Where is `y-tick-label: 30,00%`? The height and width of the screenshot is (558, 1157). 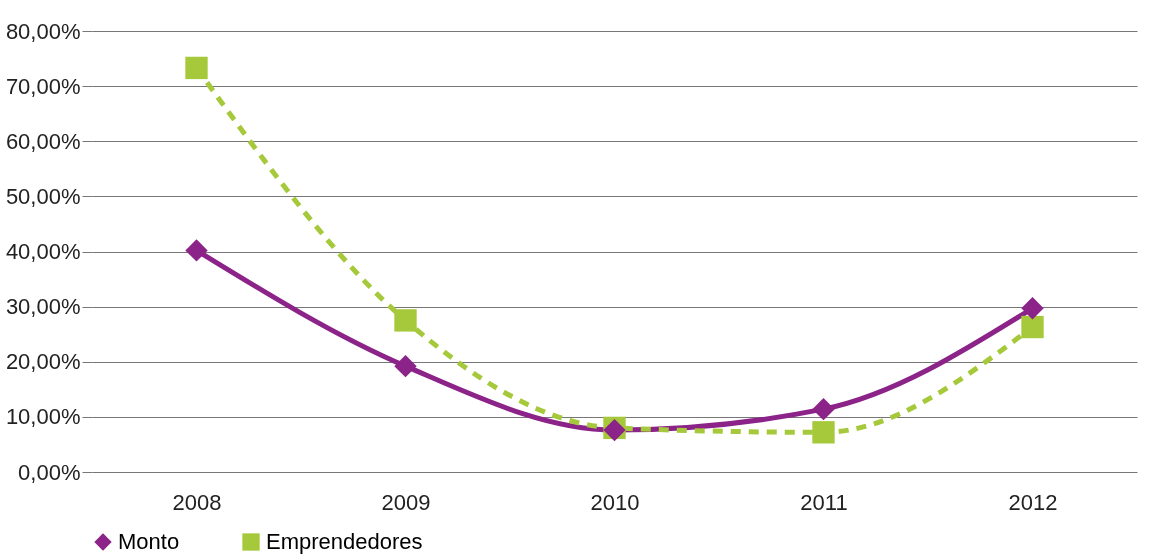 y-tick-label: 30,00% is located at coordinates (43, 307).